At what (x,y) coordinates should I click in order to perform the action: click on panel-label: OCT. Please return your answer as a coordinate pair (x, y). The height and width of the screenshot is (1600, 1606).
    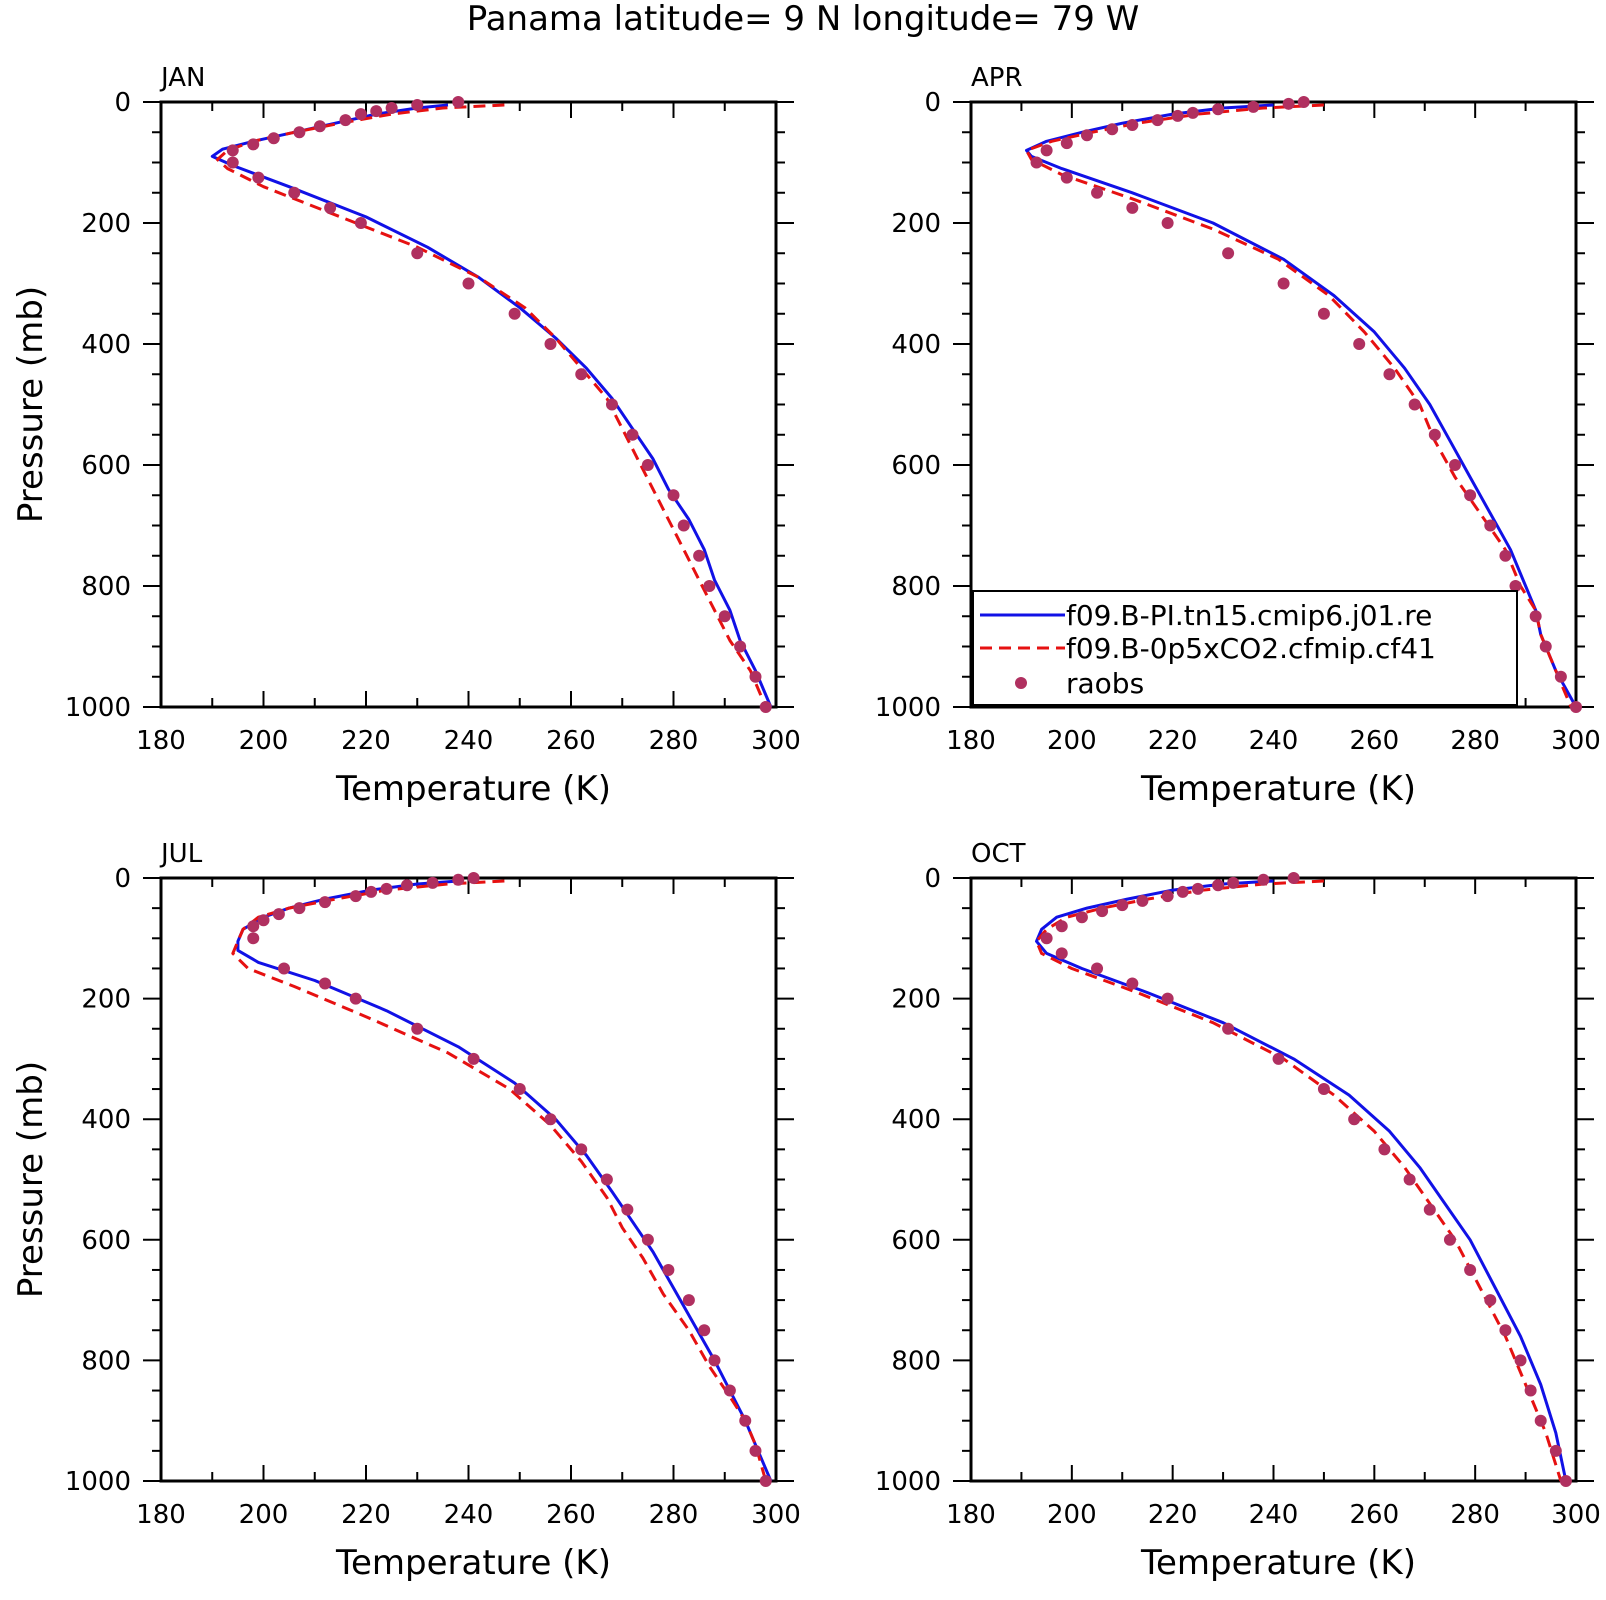
    Looking at the image, I should click on (998, 854).